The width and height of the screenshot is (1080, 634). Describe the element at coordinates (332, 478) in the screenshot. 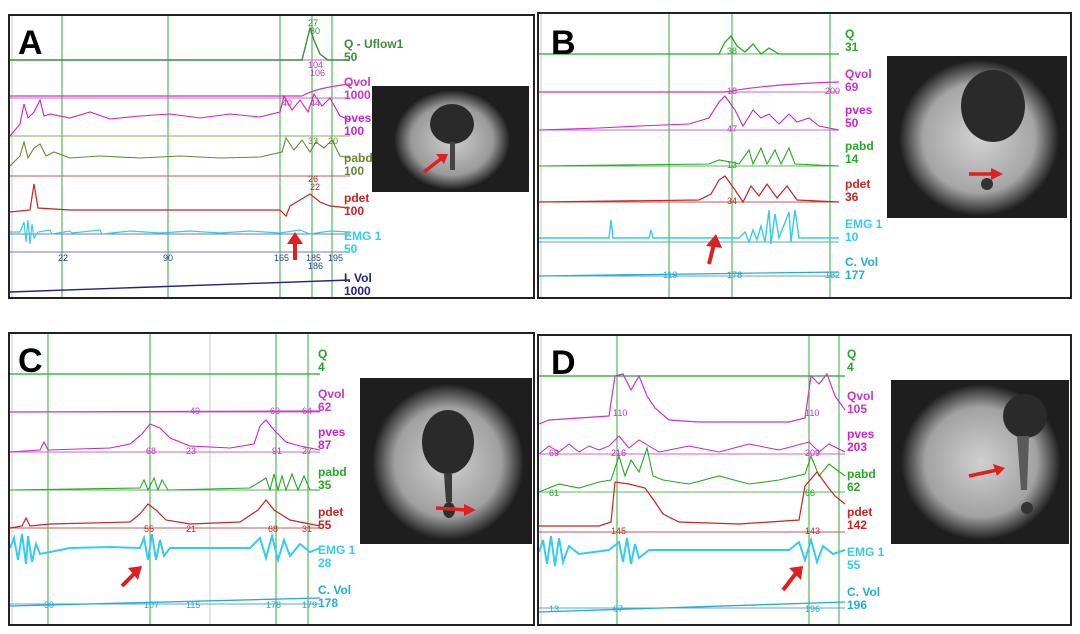

I see `channel-label-pabd: pabd 35` at that location.